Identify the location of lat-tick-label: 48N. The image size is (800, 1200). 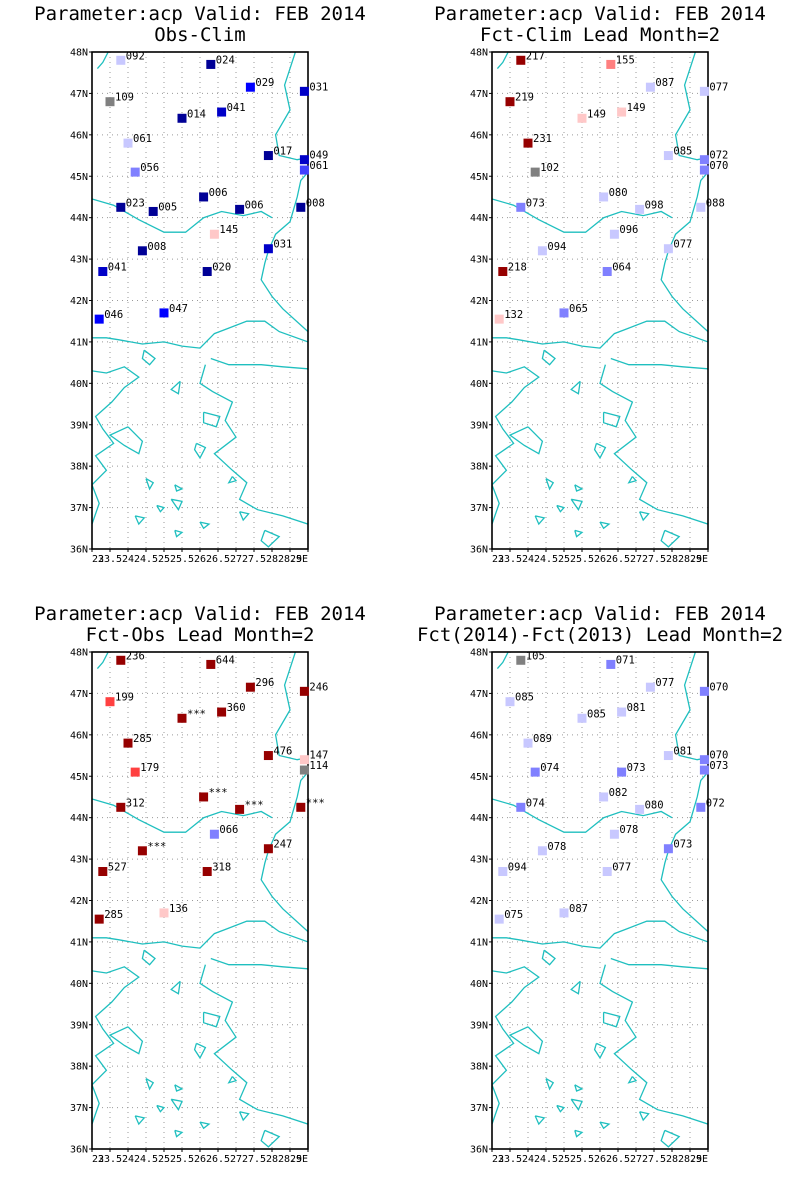
(79, 653).